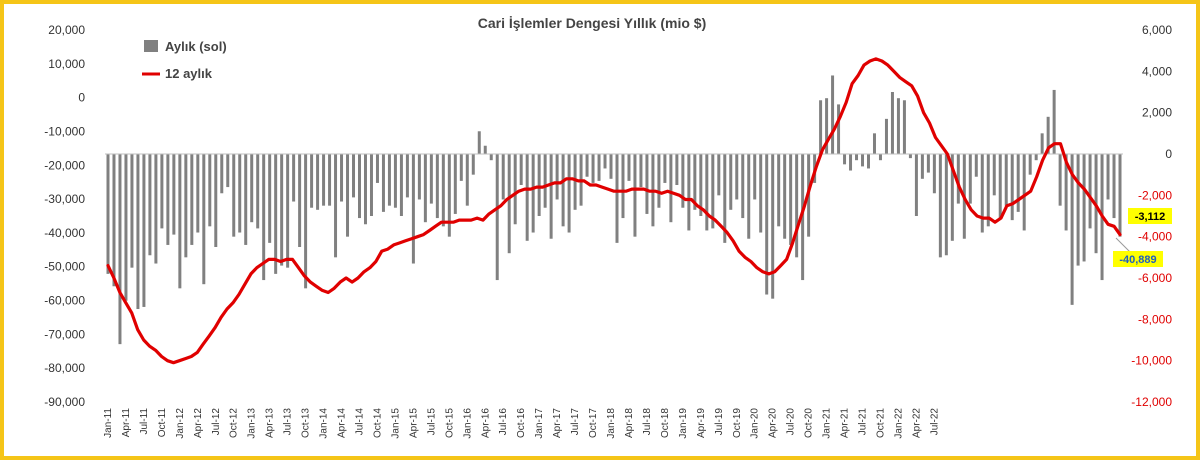 This screenshot has width=1200, height=460. What do you see at coordinates (521, 423) in the screenshot?
I see `x-tick-label: Oct-16` at bounding box center [521, 423].